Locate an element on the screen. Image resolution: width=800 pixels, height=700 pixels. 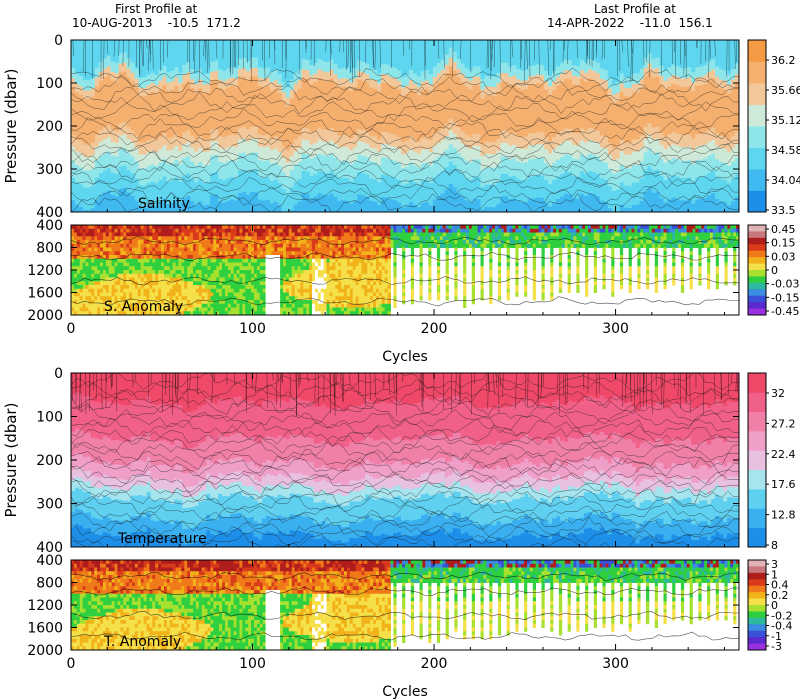
contour-line is located at coordinates (405, 194).